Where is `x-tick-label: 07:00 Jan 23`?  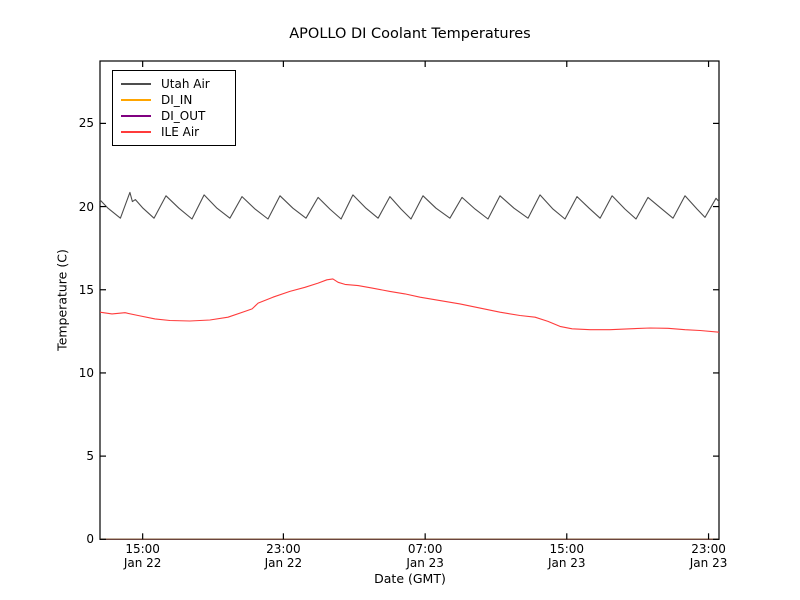
x-tick-label: 07:00 Jan 23 is located at coordinates (425, 556).